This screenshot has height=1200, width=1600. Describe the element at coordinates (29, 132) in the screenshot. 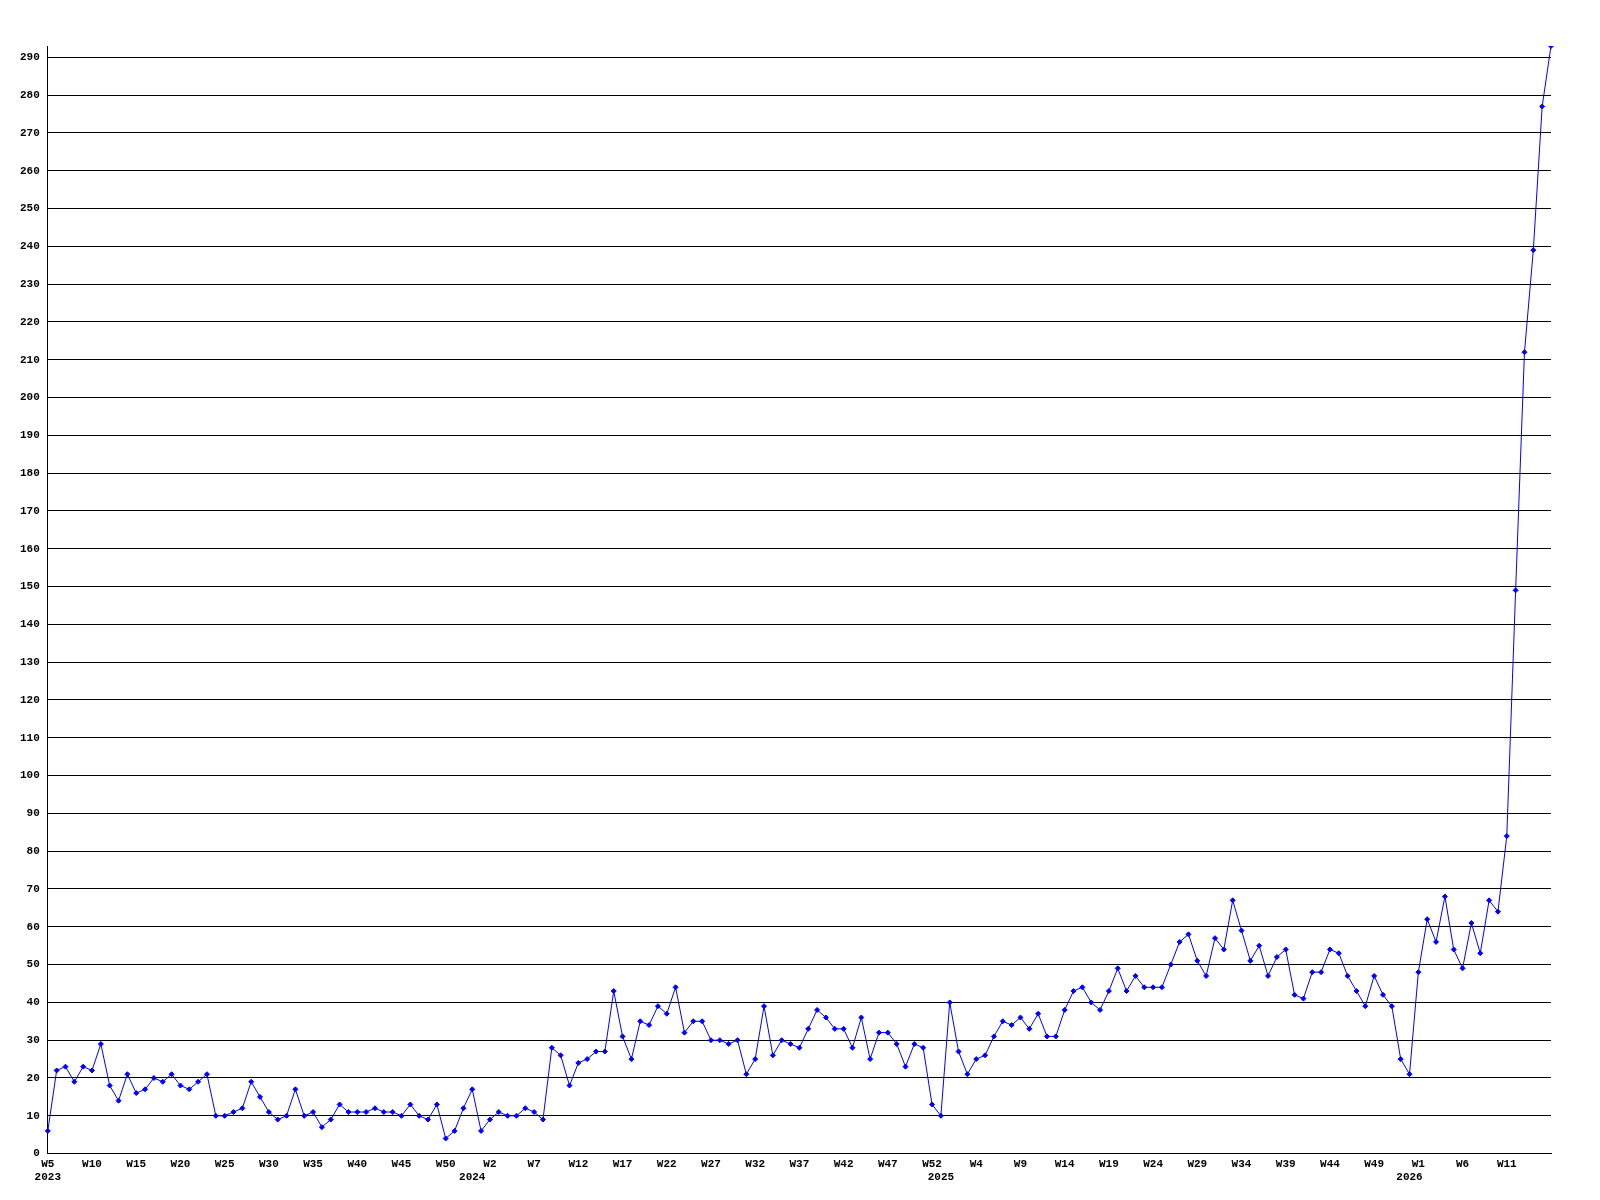

I see `y-tick-label: 270` at that location.